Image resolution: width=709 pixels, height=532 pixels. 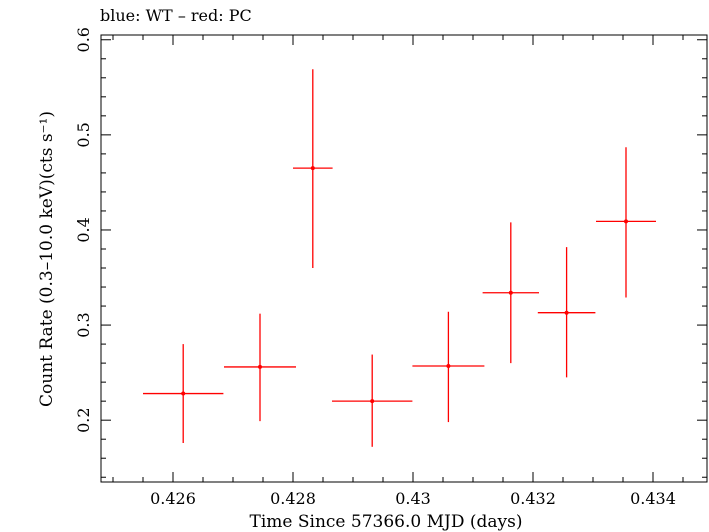 I want to click on x-tick-labels: 0.426 0.428 0.43 0.432 0.434, so click(x=413, y=498).